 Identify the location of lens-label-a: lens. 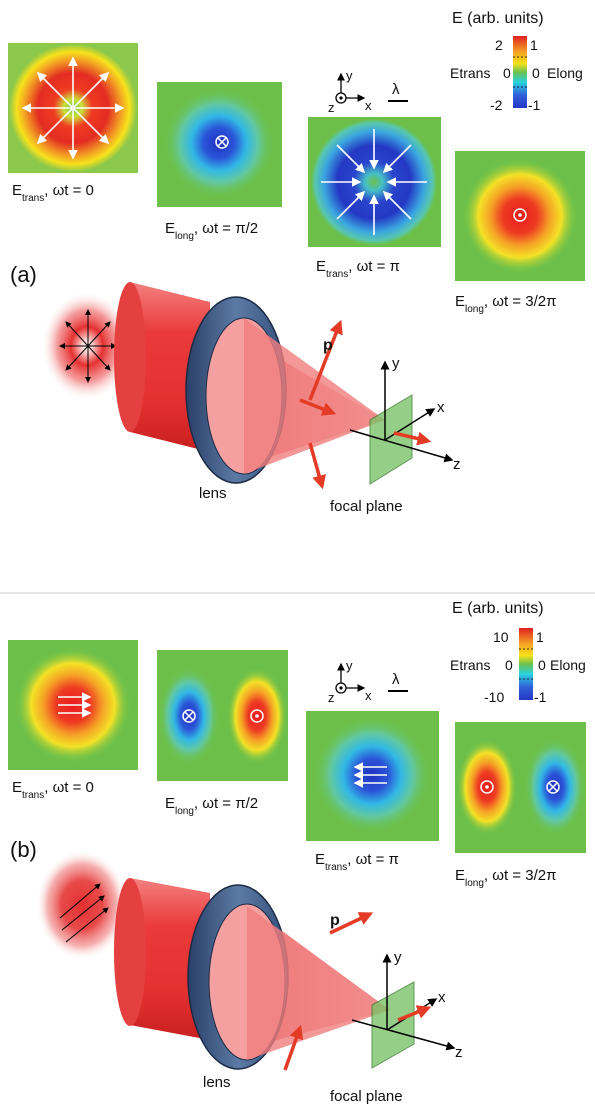
(213, 493).